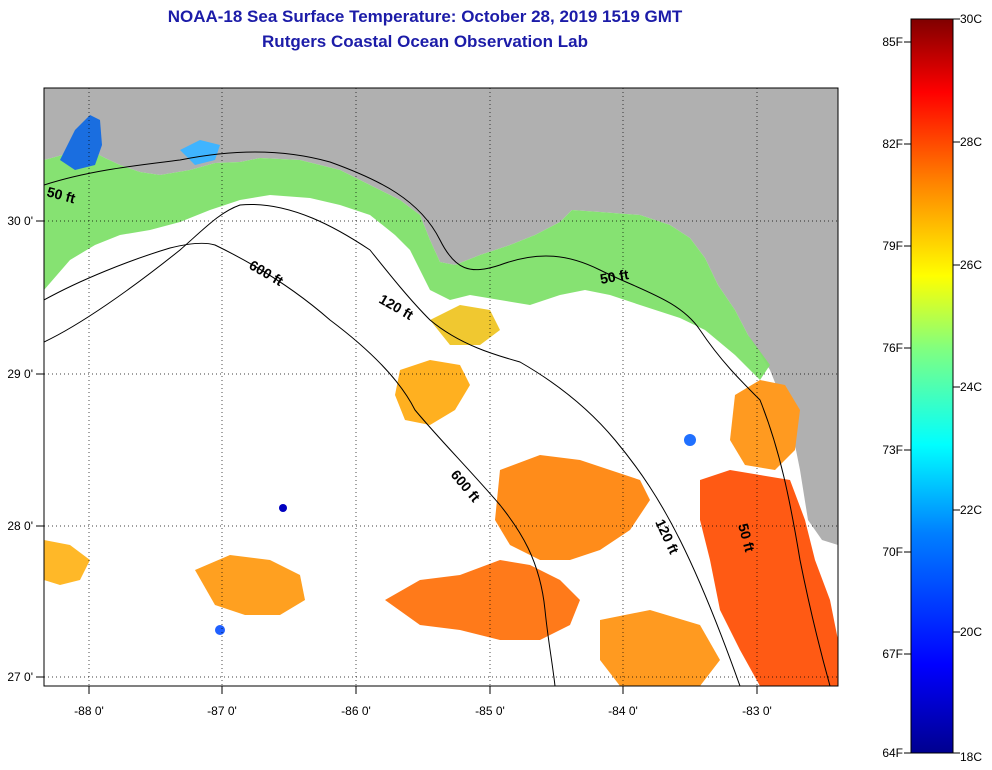  What do you see at coordinates (892, 246) in the screenshot?
I see `cb-label-f: 79F` at bounding box center [892, 246].